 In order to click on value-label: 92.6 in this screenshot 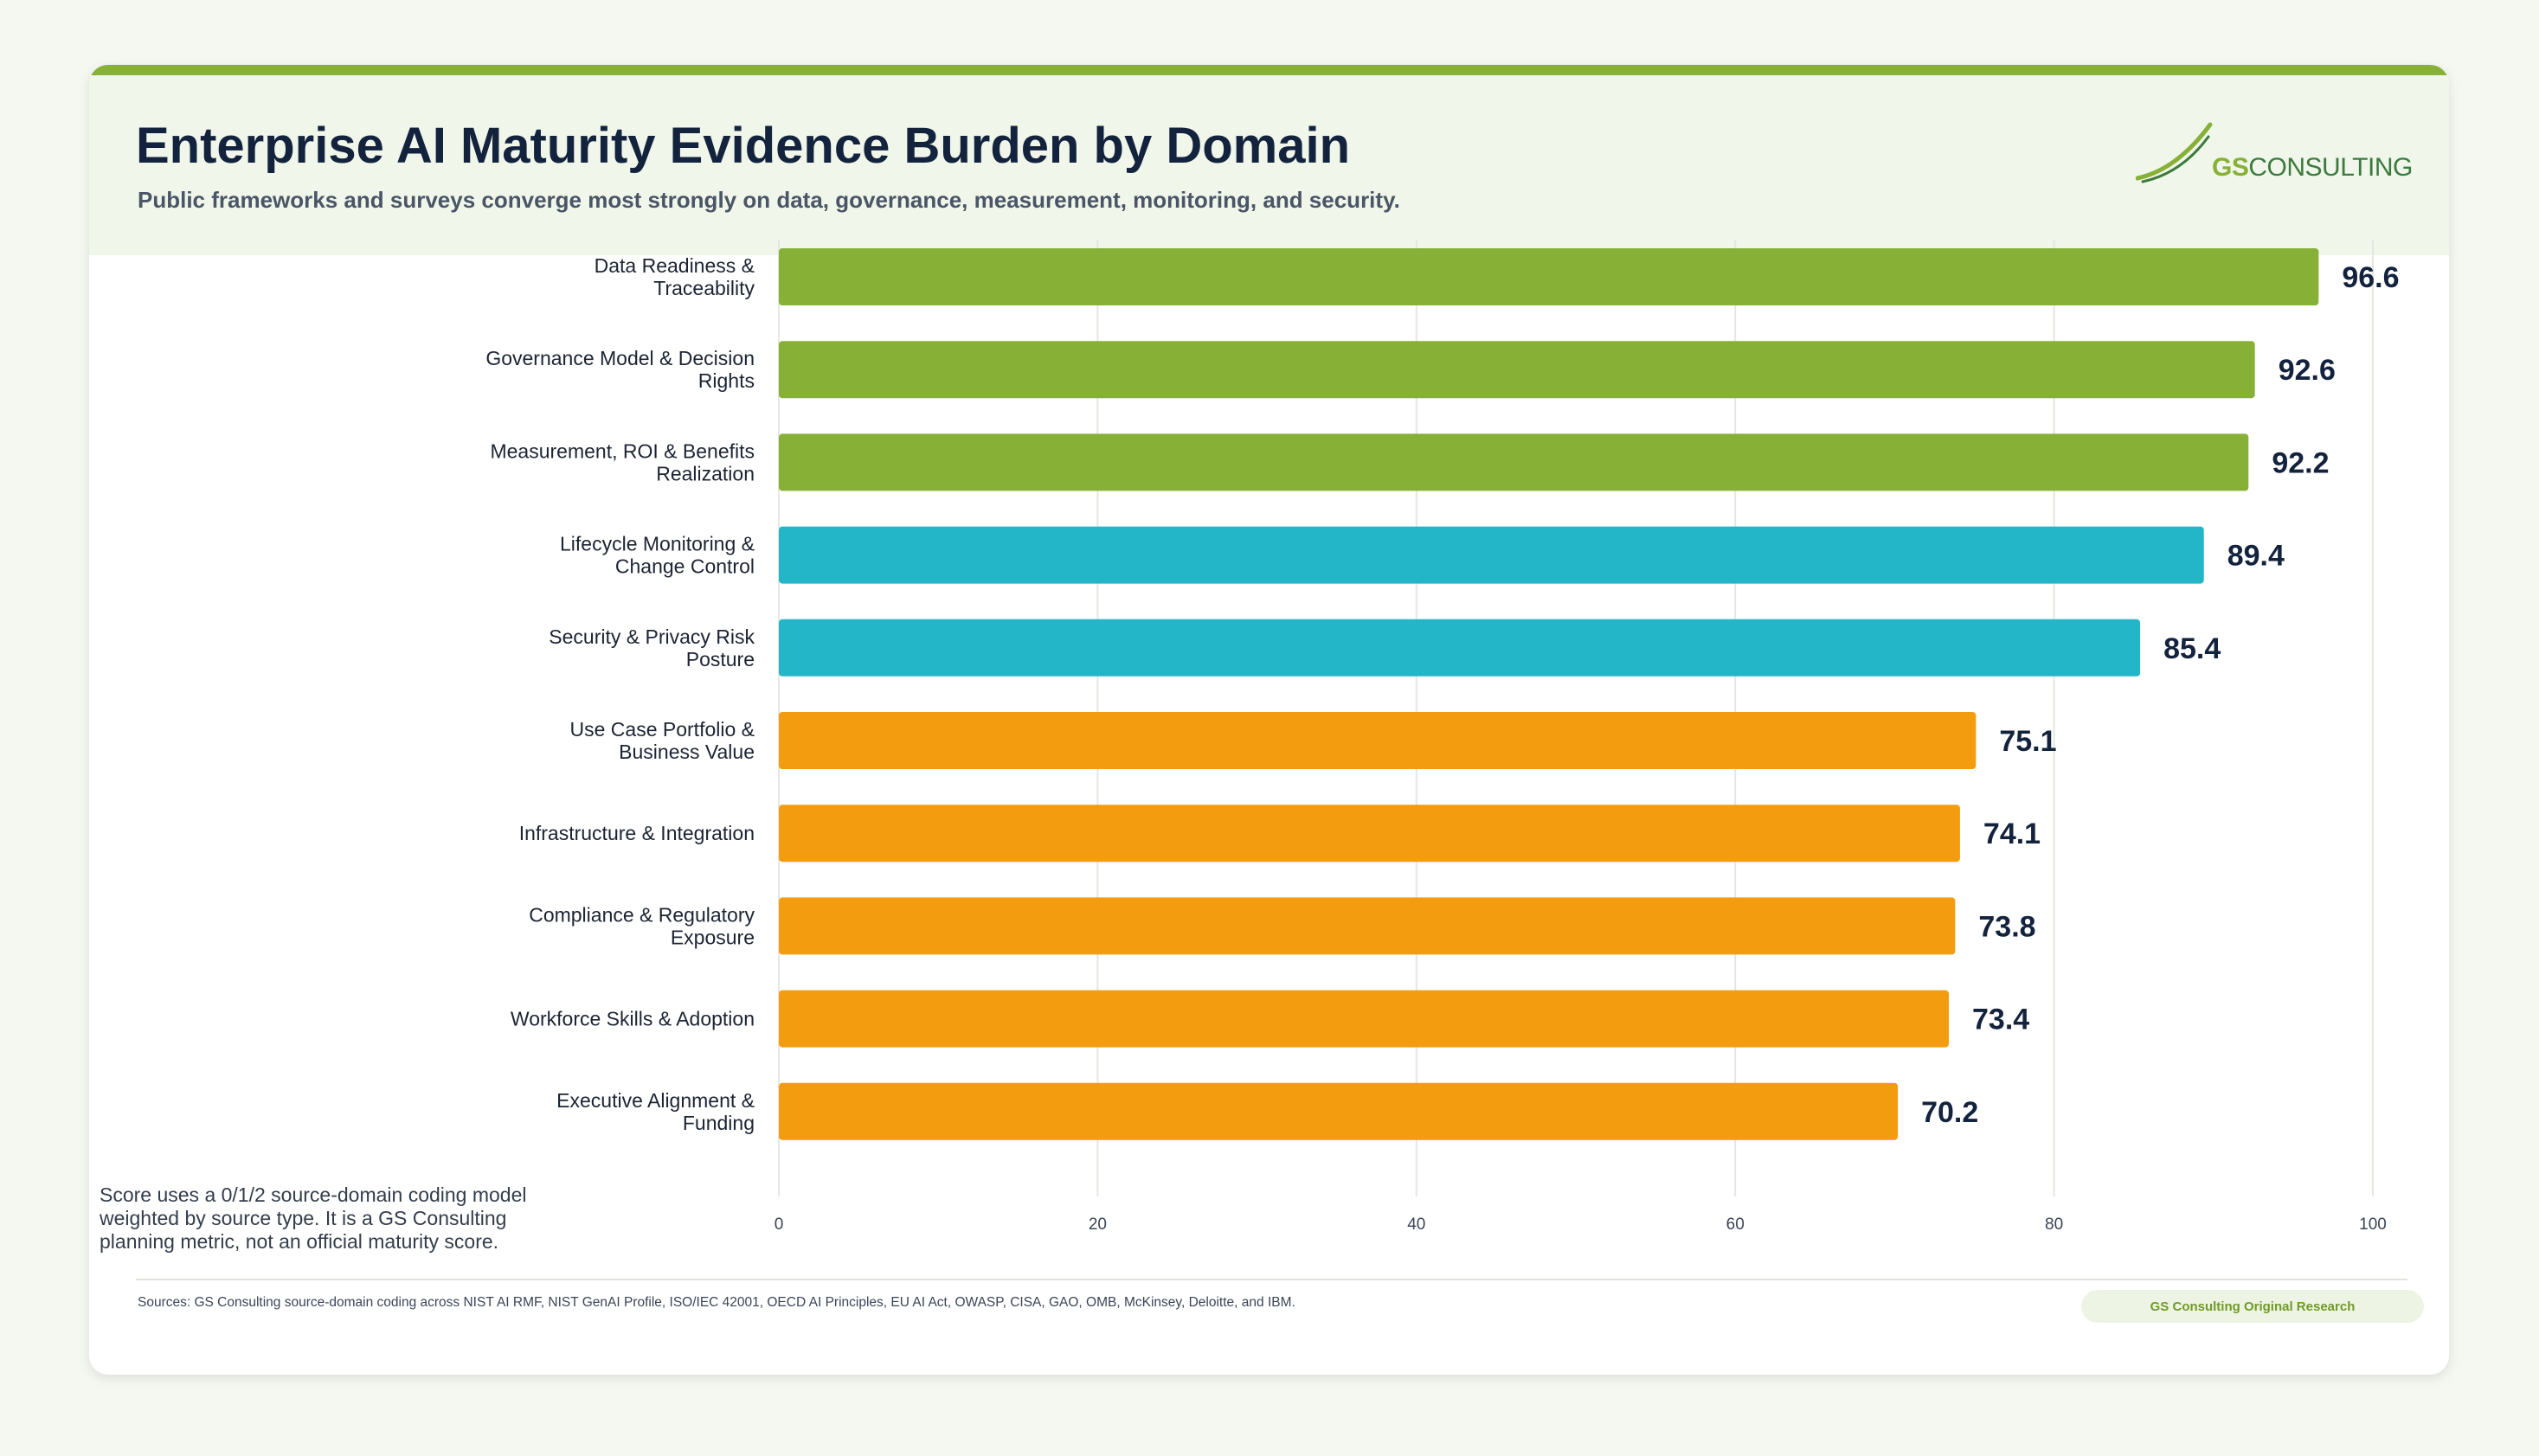, I will do `click(2307, 370)`.